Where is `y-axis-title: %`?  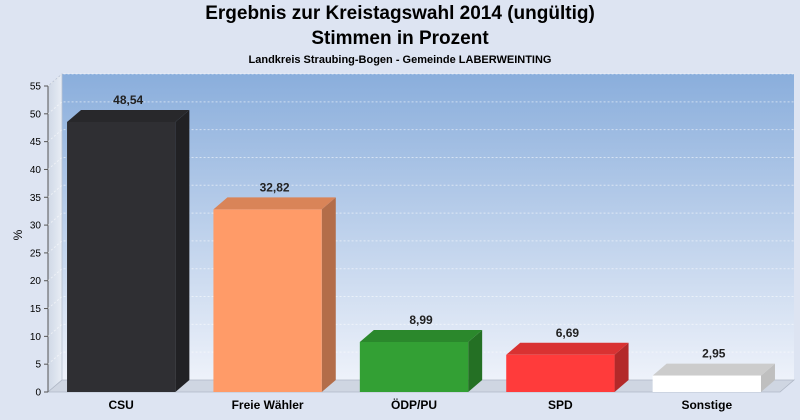
y-axis-title: % is located at coordinates (18, 234).